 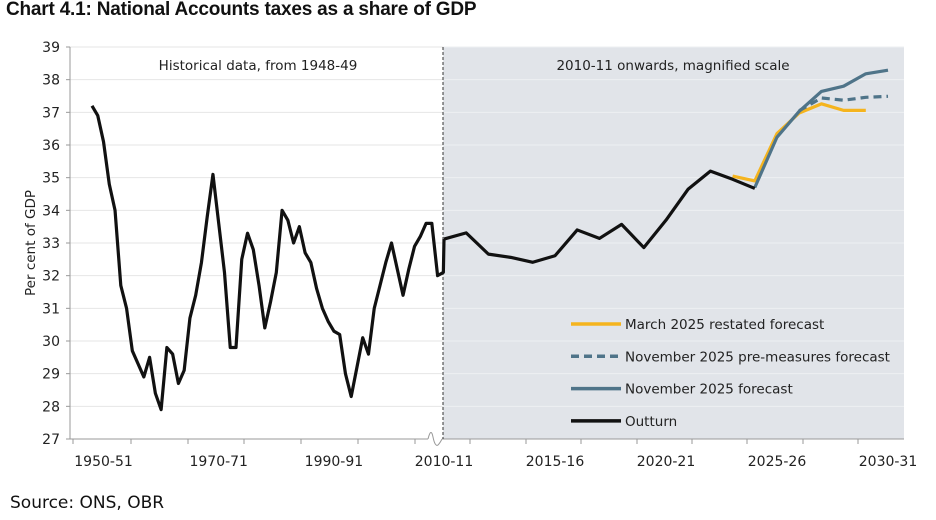 What do you see at coordinates (51, 440) in the screenshot?
I see `y-tick-label: 27` at bounding box center [51, 440].